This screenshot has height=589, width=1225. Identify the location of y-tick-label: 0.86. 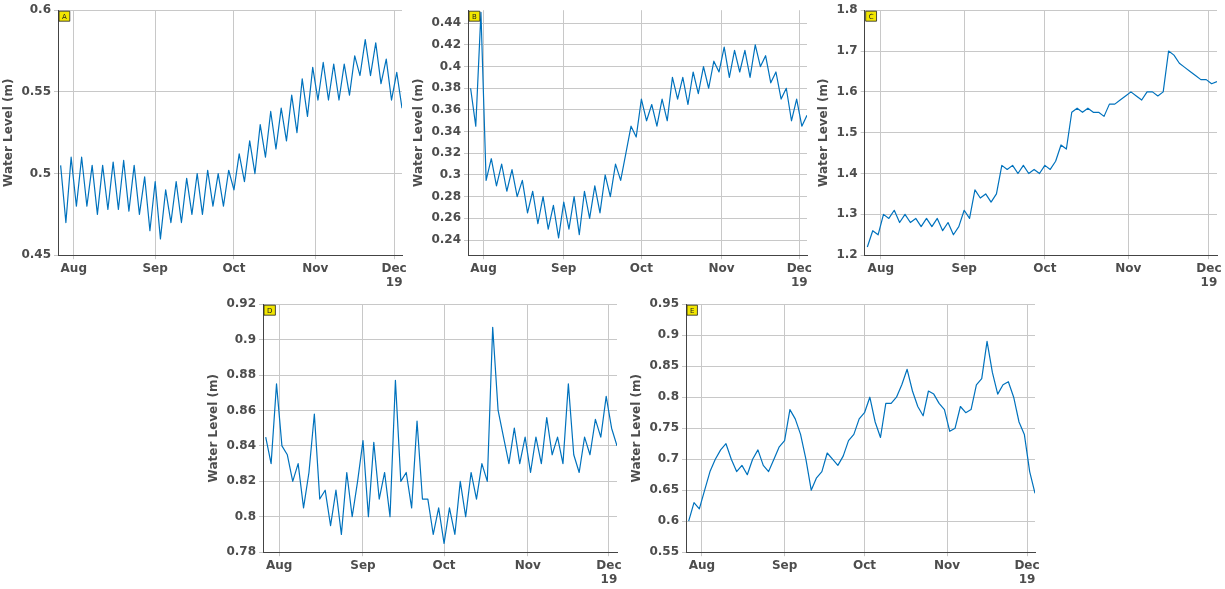
(241, 409).